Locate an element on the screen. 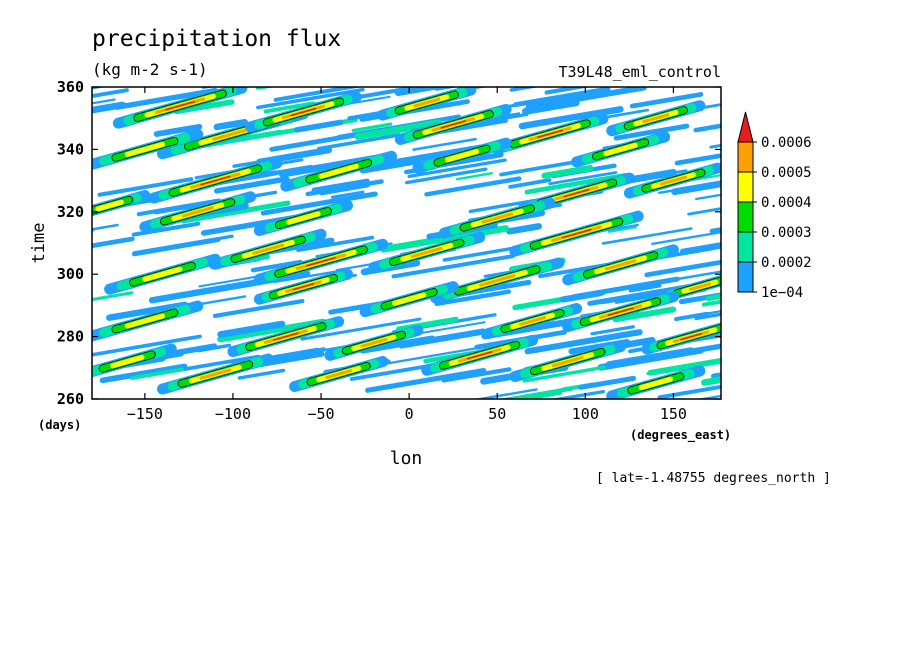  colorbar-label: 1e−04 is located at coordinates (782, 293).